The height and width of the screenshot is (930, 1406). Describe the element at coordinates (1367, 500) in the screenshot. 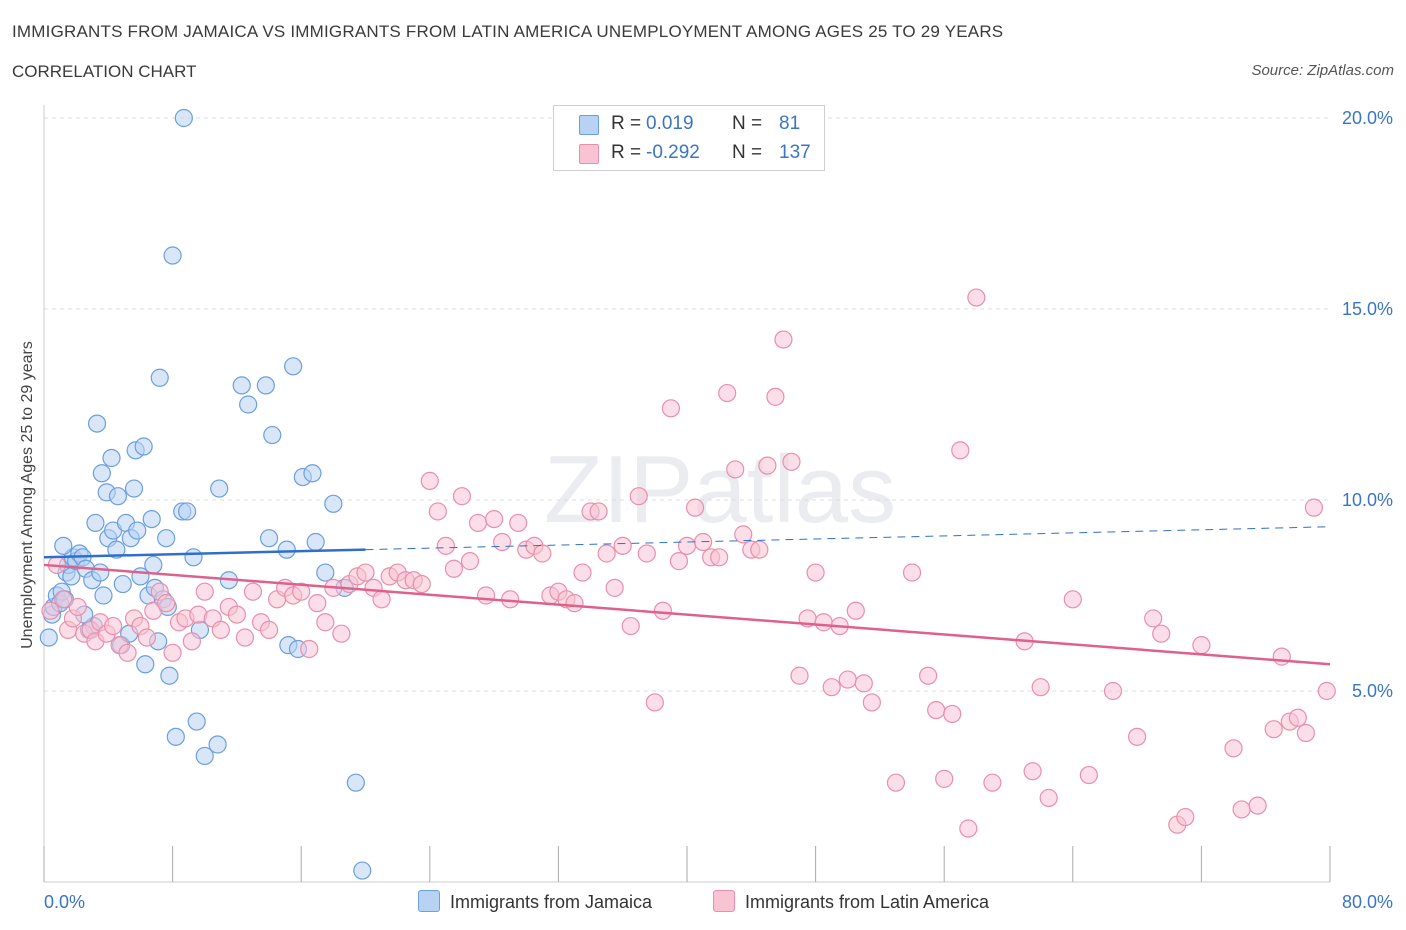

I see `y-tick-label: 10.0%` at that location.